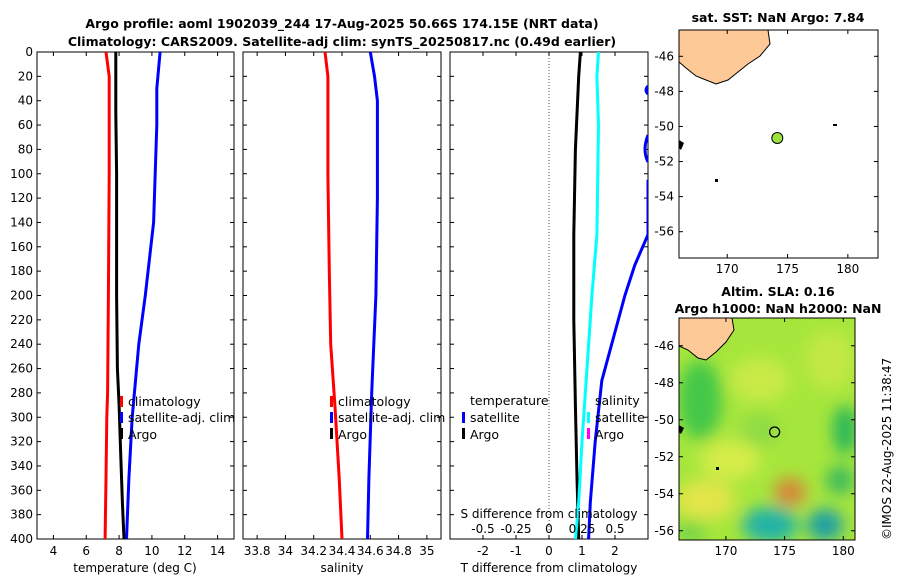  Describe the element at coordinates (29, 52) in the screenshot. I see `y-tick-label: 0` at that location.